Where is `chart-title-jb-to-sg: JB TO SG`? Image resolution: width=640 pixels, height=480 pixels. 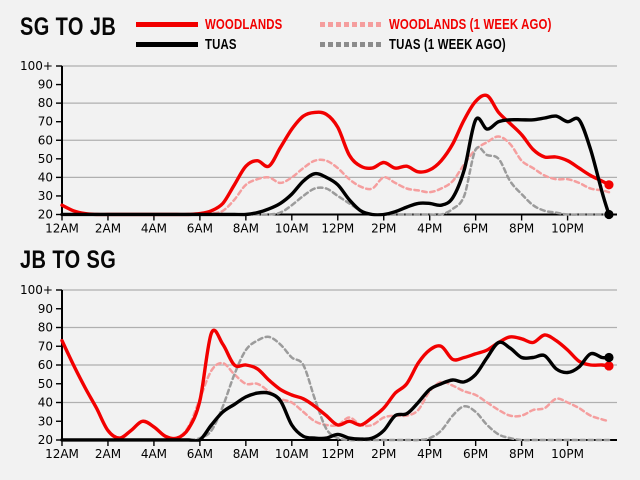 chart-title-jb-to-sg: JB TO SG is located at coordinates (68, 260).